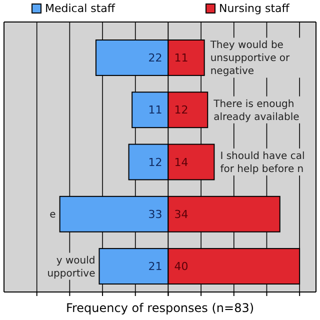 Image resolution: width=320 pixels, height=320 pixels. Describe the element at coordinates (181, 162) in the screenshot. I see `data-label: 14` at that location.